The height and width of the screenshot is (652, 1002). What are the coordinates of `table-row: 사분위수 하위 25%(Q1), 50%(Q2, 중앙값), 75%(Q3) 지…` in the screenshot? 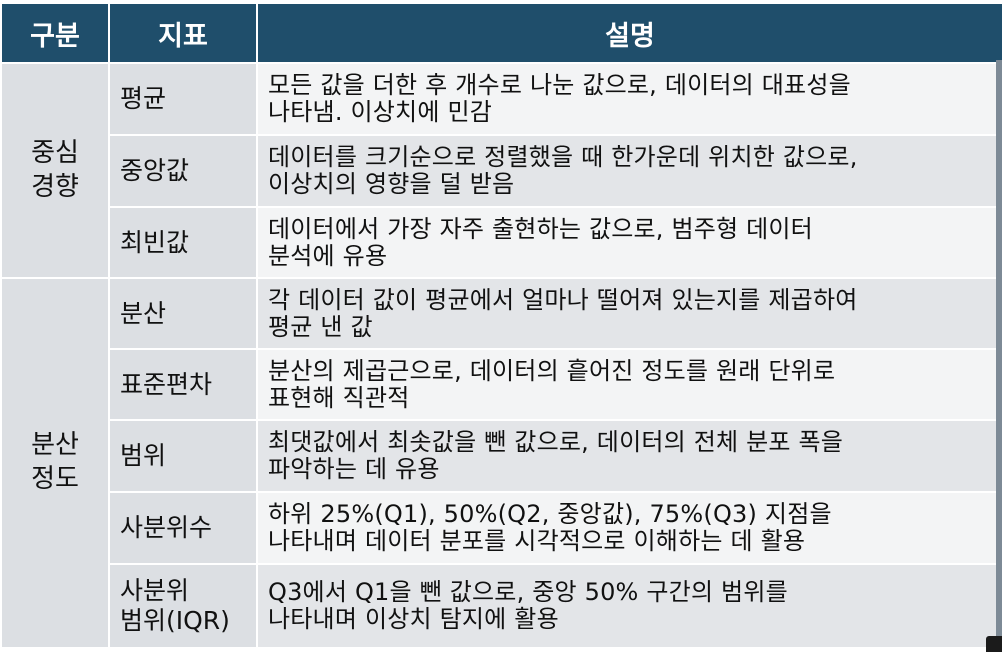 It's located at (501, 528).